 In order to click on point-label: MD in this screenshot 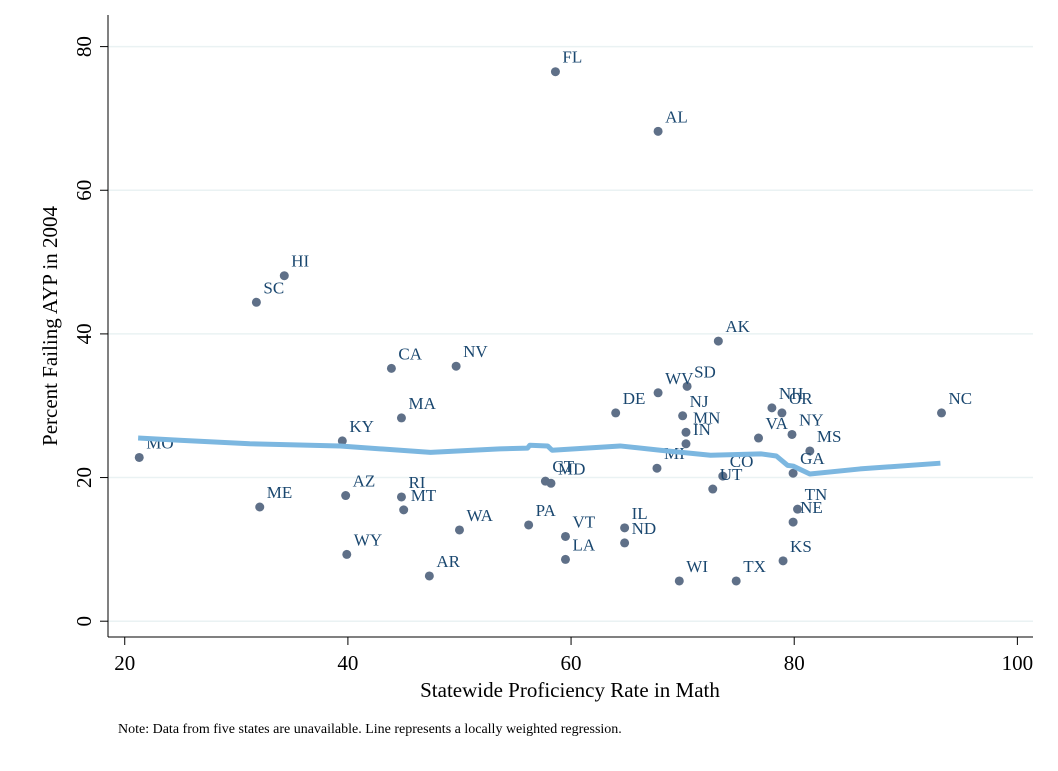, I will do `click(571, 468)`.